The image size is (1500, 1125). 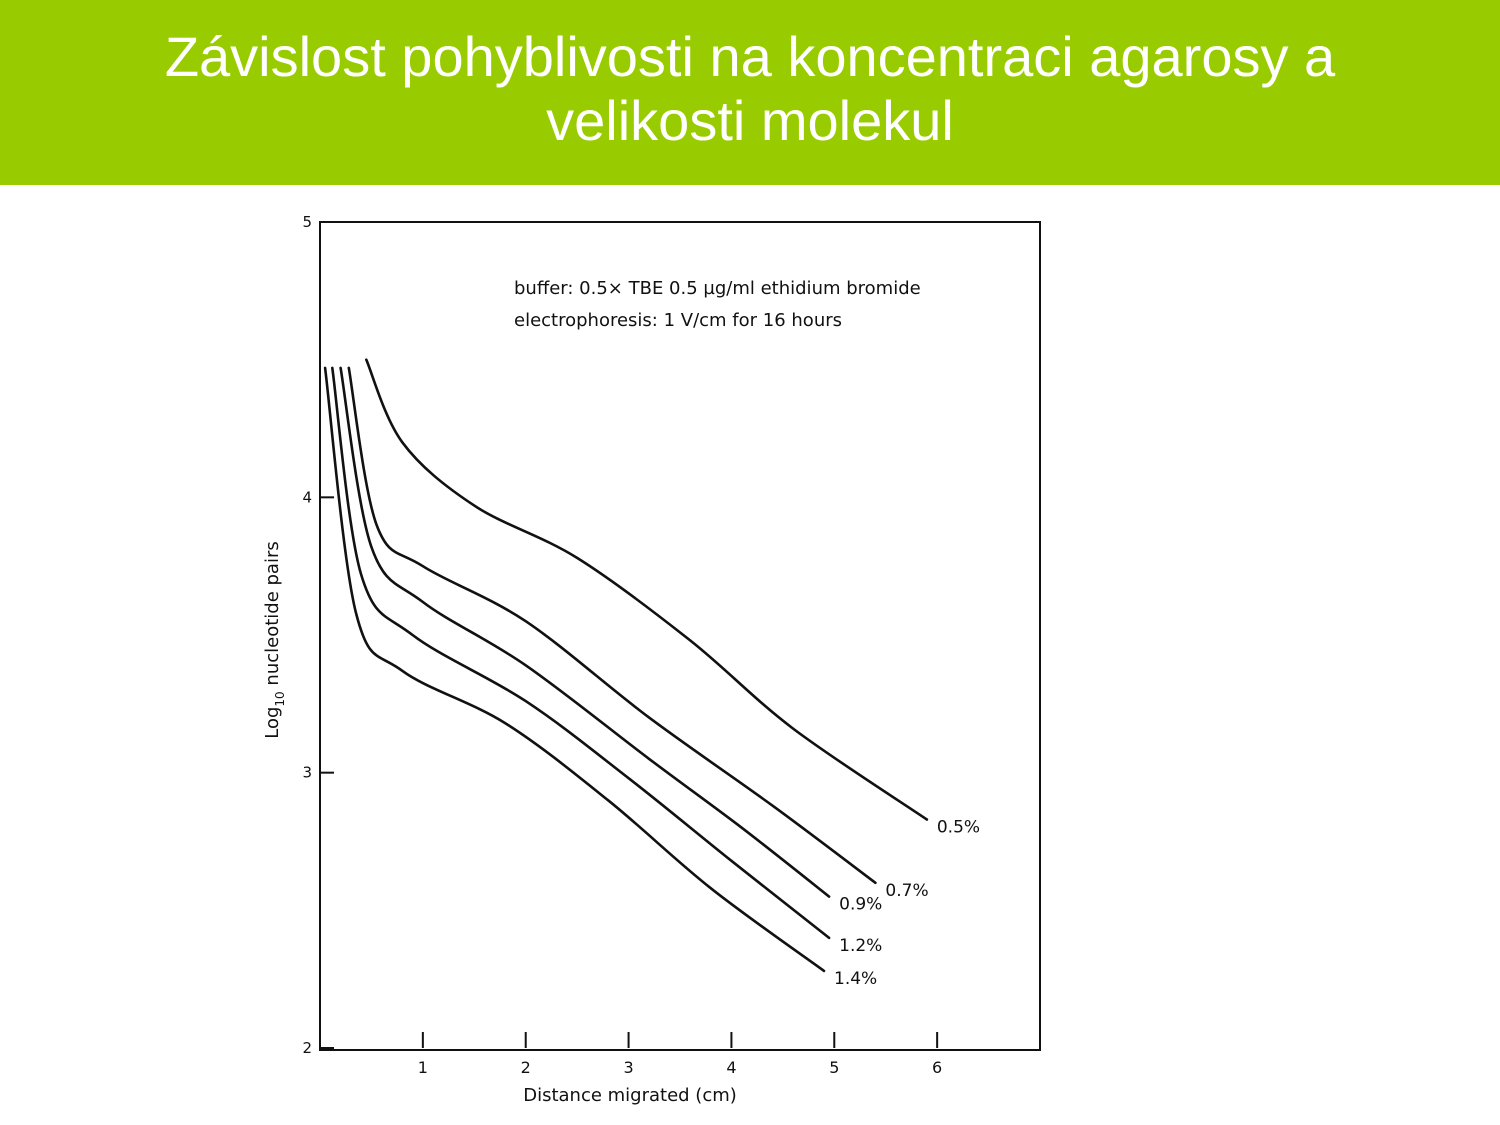 What do you see at coordinates (860, 905) in the screenshot?
I see `series-label-0.9%: 0.9%` at bounding box center [860, 905].